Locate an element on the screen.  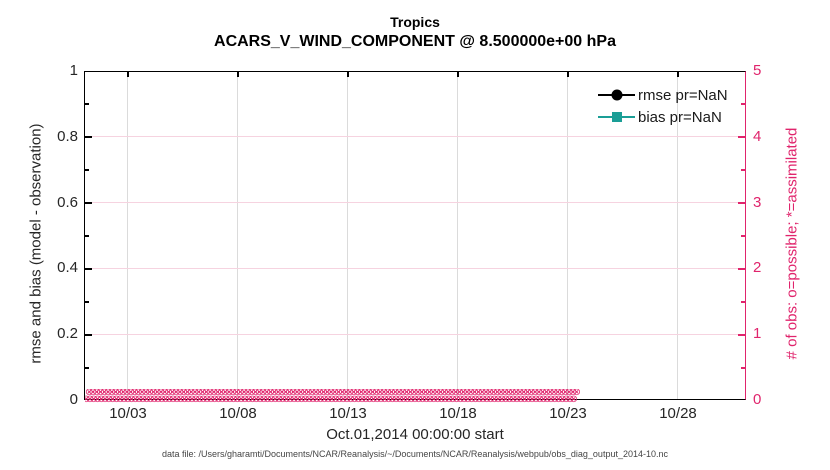
bias-square-marker-icon is located at coordinates (616, 117).